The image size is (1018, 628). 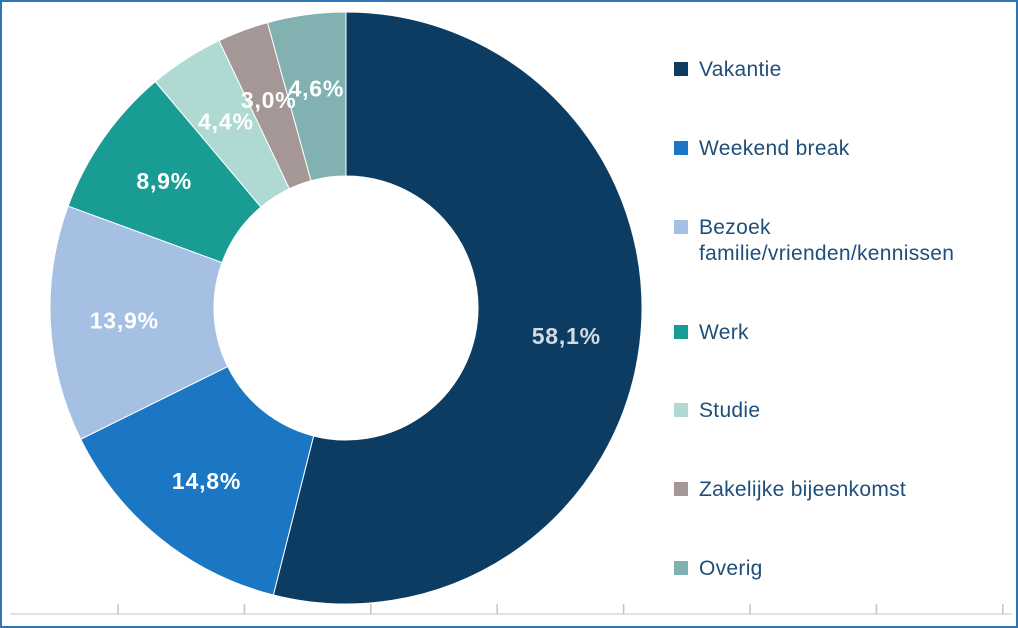 What do you see at coordinates (316, 88) in the screenshot?
I see `slice-data-label: 4,6%` at bounding box center [316, 88].